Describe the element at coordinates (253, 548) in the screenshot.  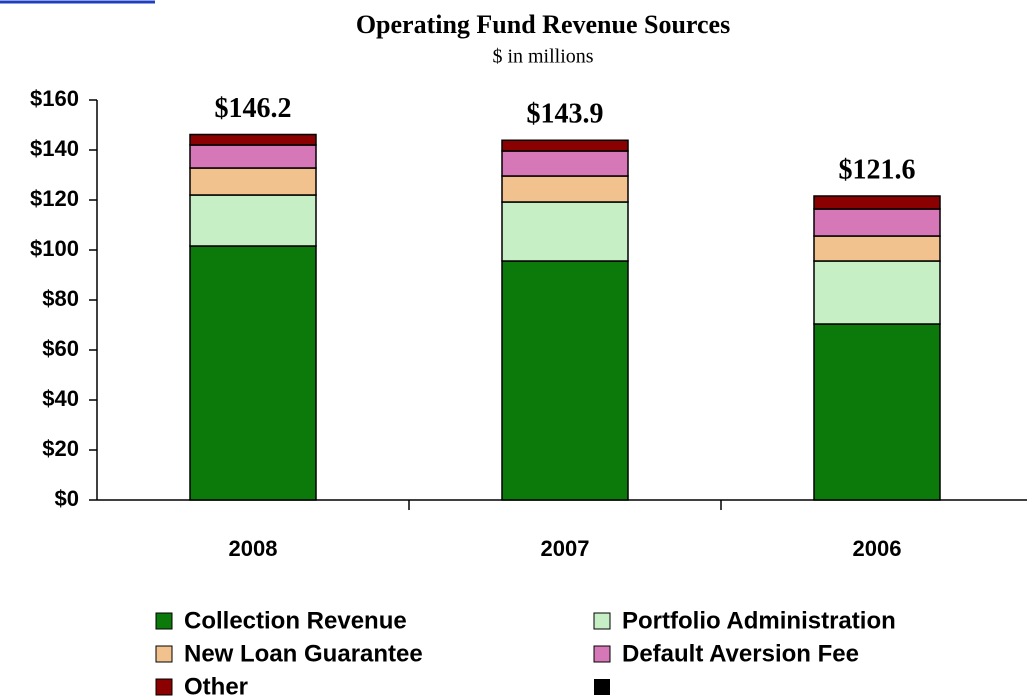
I see `x-tick-label: 2008` at that location.